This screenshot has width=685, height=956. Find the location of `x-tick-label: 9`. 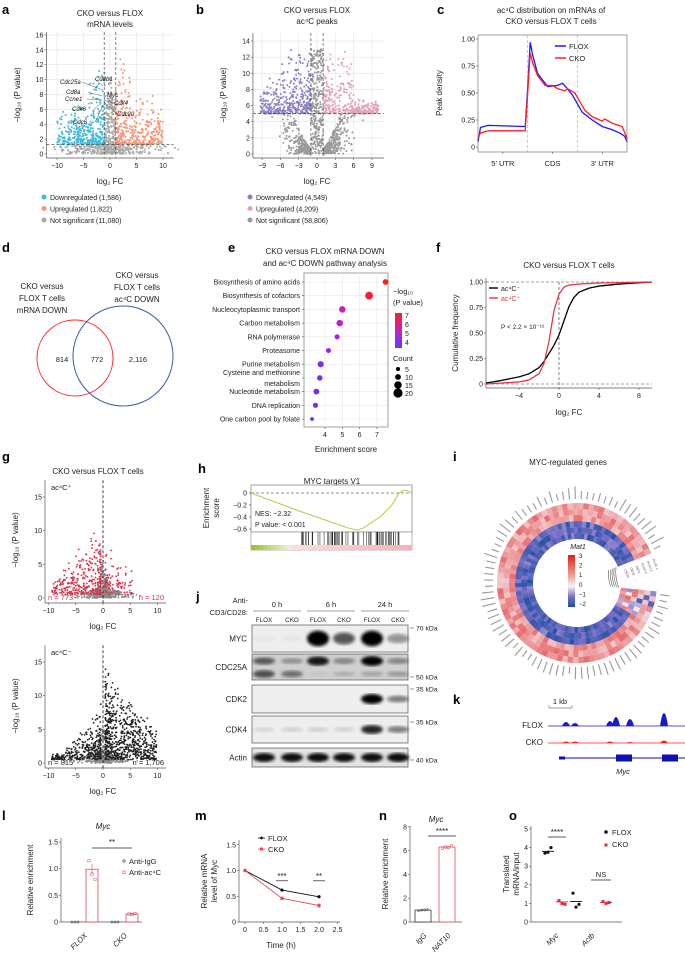

x-tick-label: 9 is located at coordinates (372, 166).